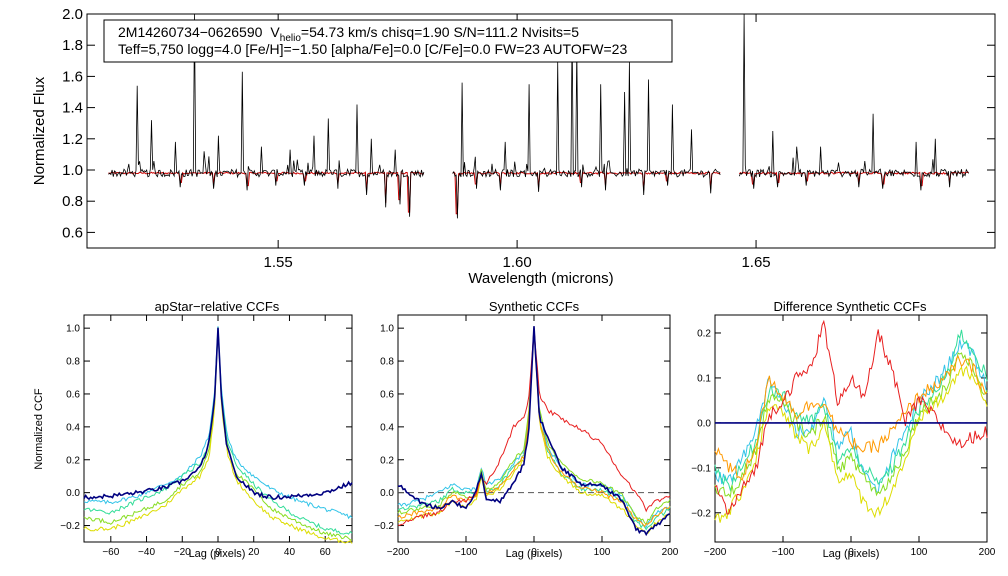 The width and height of the screenshot is (1008, 576). Describe the element at coordinates (540, 278) in the screenshot. I see `spectrum-xlabel: Wavelength (microns)` at that location.